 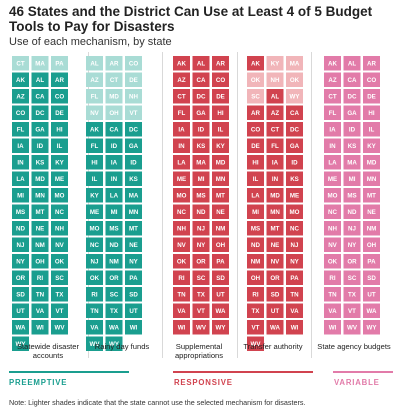 I want to click on state-tile-statewide-oh: OH, so click(x=40, y=261).